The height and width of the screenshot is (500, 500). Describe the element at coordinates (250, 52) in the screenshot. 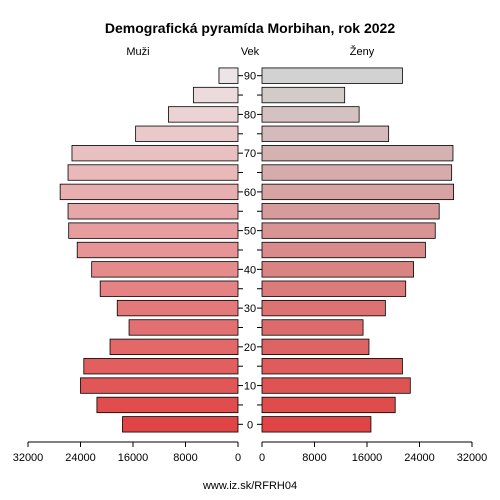

I see `center-label-age: Vek` at that location.